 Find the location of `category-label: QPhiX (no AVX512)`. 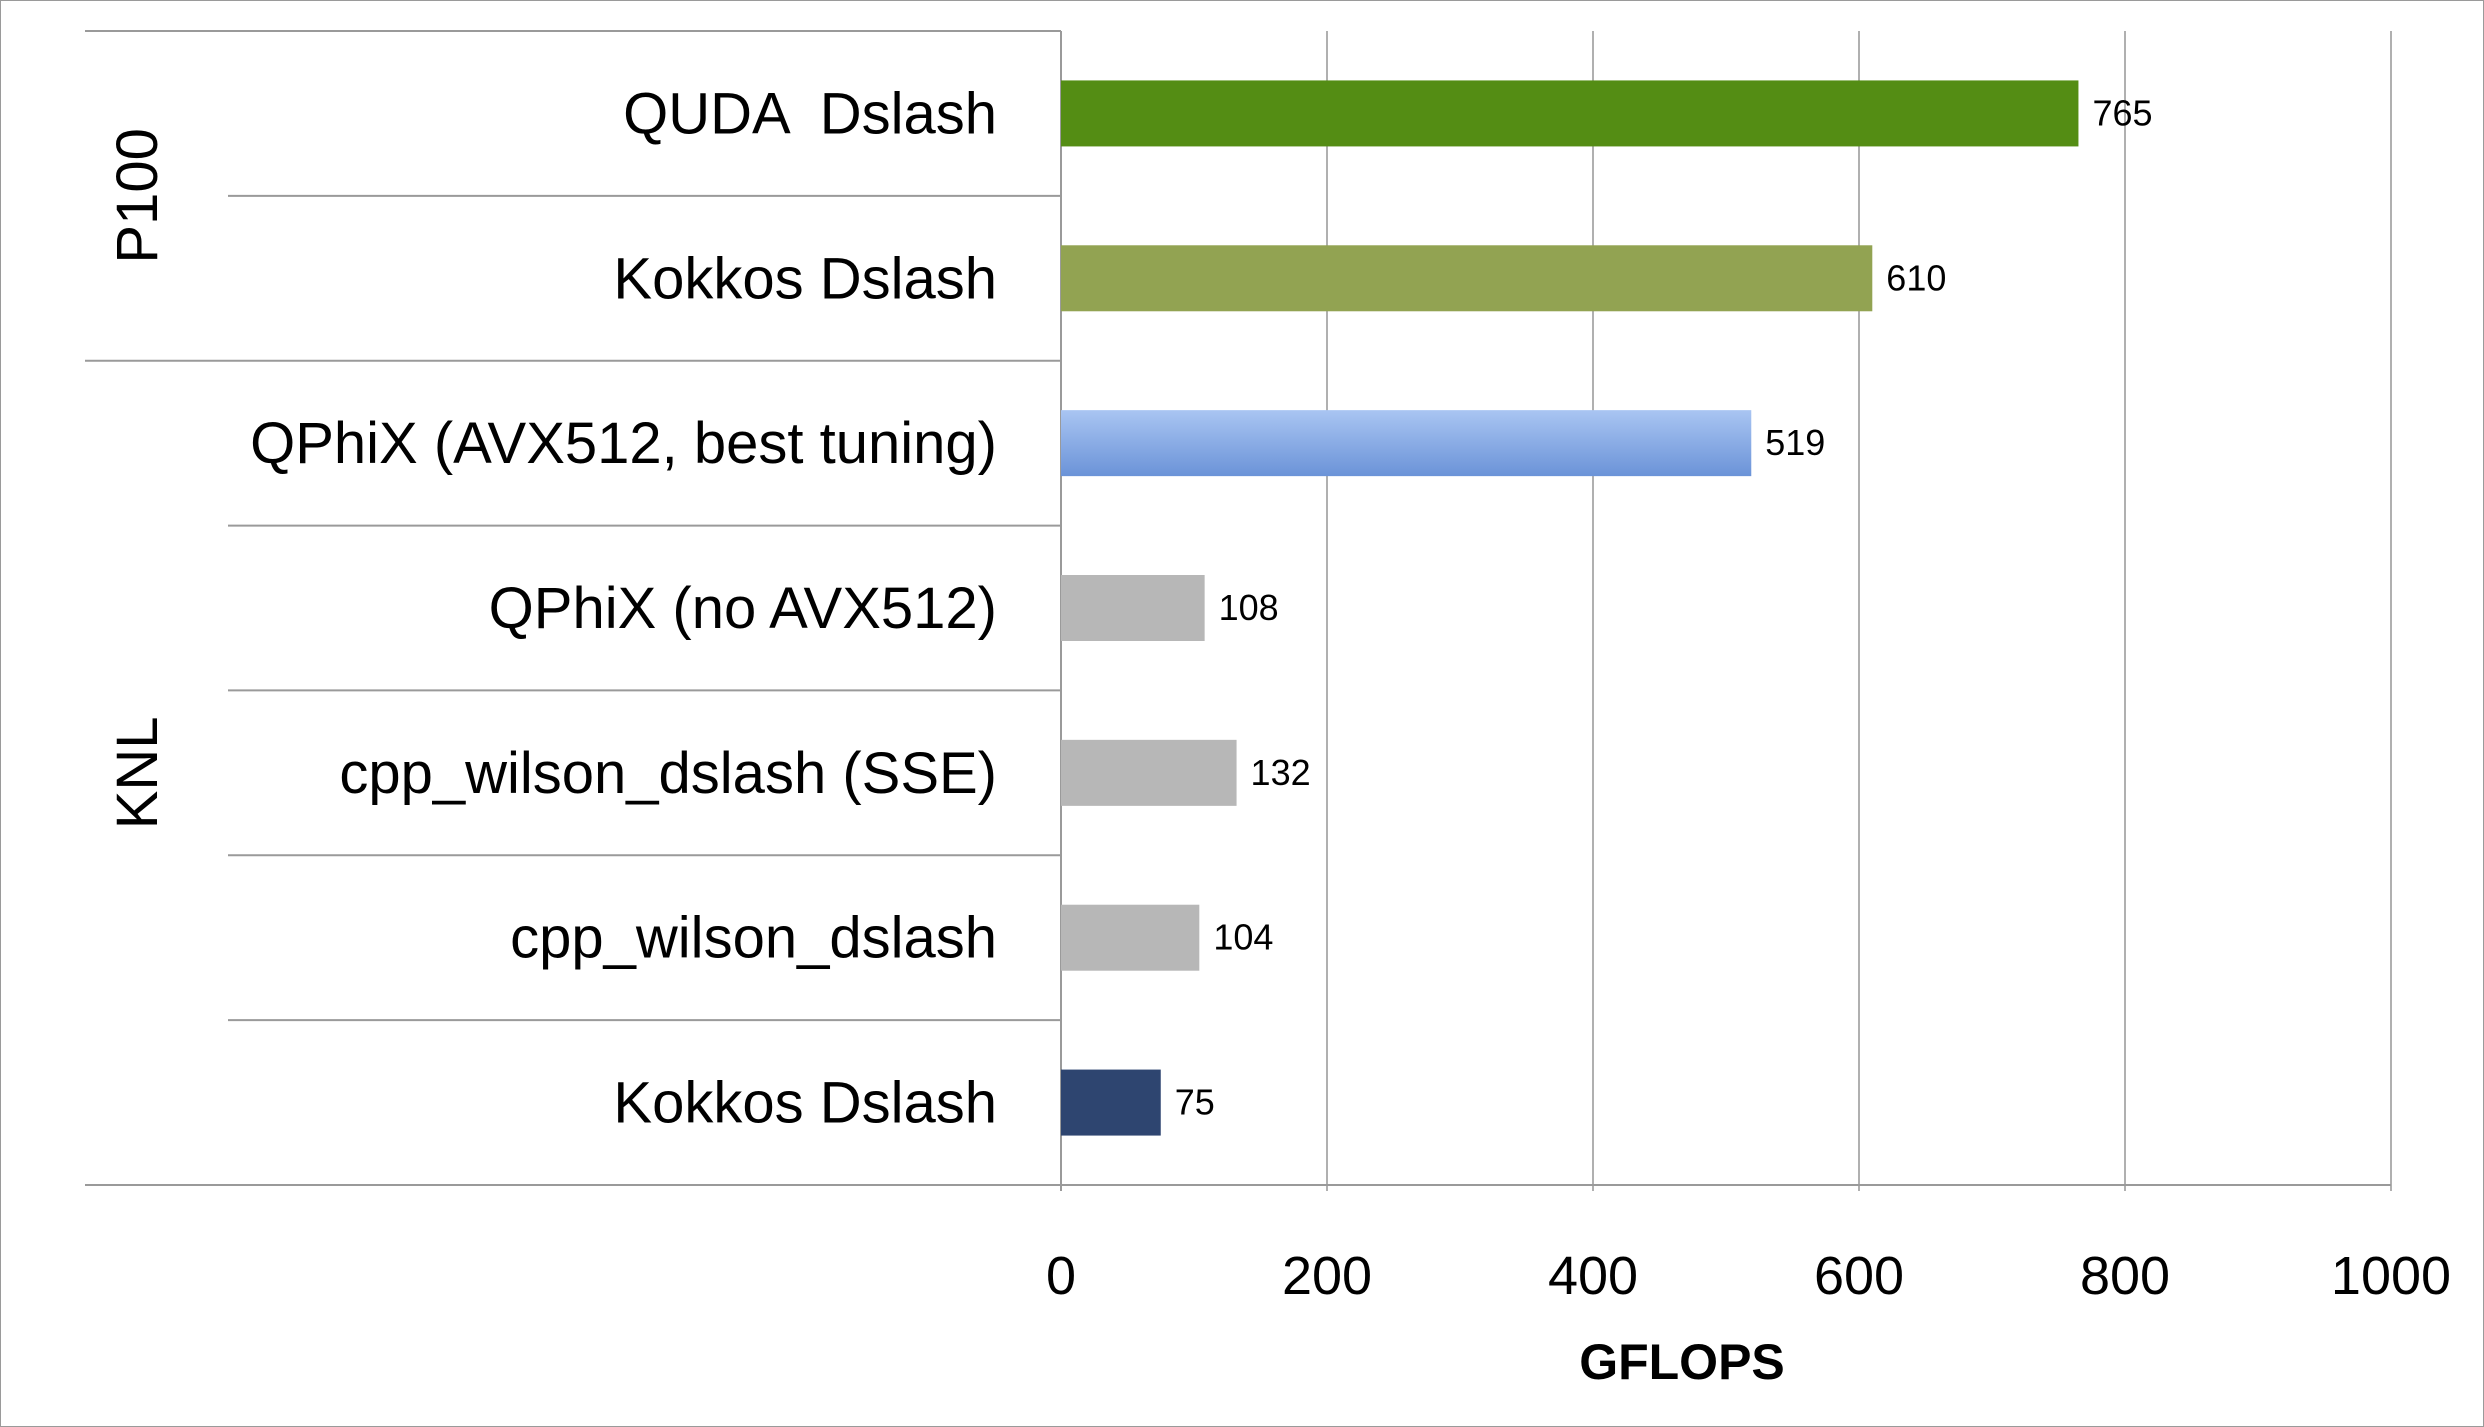

category-label: QPhiX (no AVX512) is located at coordinates (743, 608).